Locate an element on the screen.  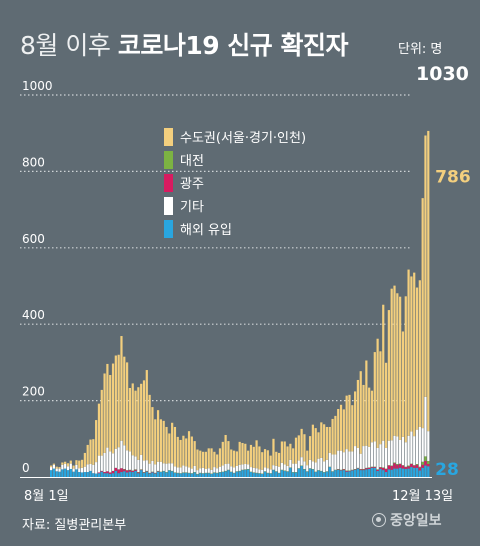
y-tick-label: 400 is located at coordinates (33, 315).